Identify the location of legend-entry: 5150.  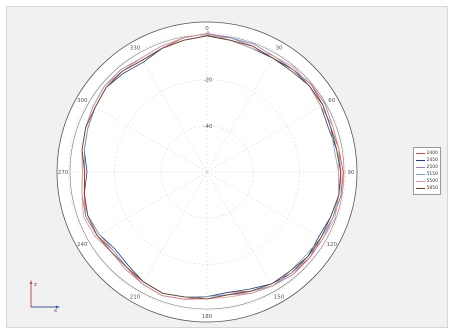
(427, 174).